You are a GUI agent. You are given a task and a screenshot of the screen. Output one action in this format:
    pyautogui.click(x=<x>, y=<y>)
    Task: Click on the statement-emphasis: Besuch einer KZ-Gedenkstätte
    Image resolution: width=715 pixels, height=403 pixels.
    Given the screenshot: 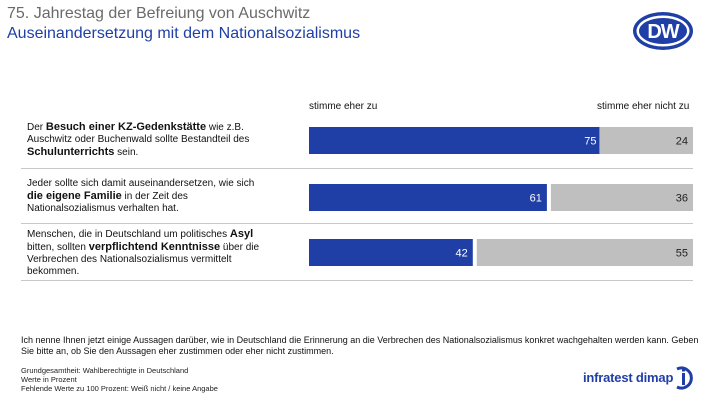 What is the action you would take?
    pyautogui.click(x=126, y=127)
    